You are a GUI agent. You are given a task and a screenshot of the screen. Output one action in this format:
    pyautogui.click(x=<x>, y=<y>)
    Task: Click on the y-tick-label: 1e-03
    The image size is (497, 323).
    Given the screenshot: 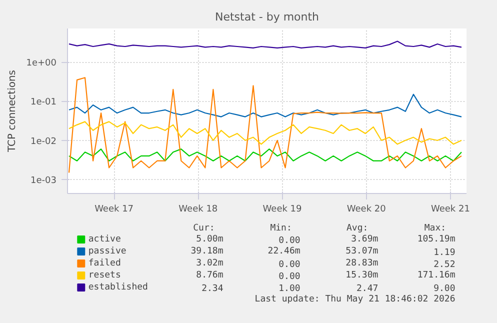 What is the action you would take?
    pyautogui.click(x=43, y=181)
    